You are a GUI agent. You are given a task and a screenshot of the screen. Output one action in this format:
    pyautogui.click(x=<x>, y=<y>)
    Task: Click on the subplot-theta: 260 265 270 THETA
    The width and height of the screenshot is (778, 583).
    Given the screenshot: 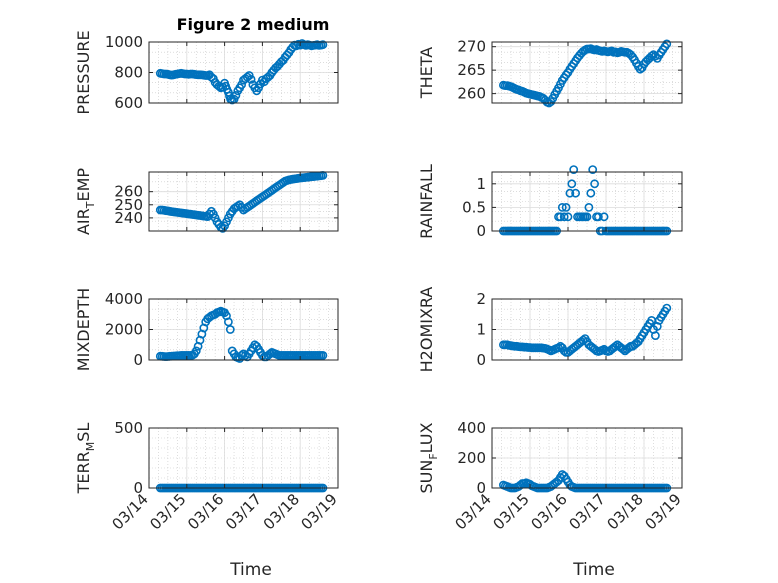 What is the action you would take?
    pyautogui.click(x=550, y=73)
    